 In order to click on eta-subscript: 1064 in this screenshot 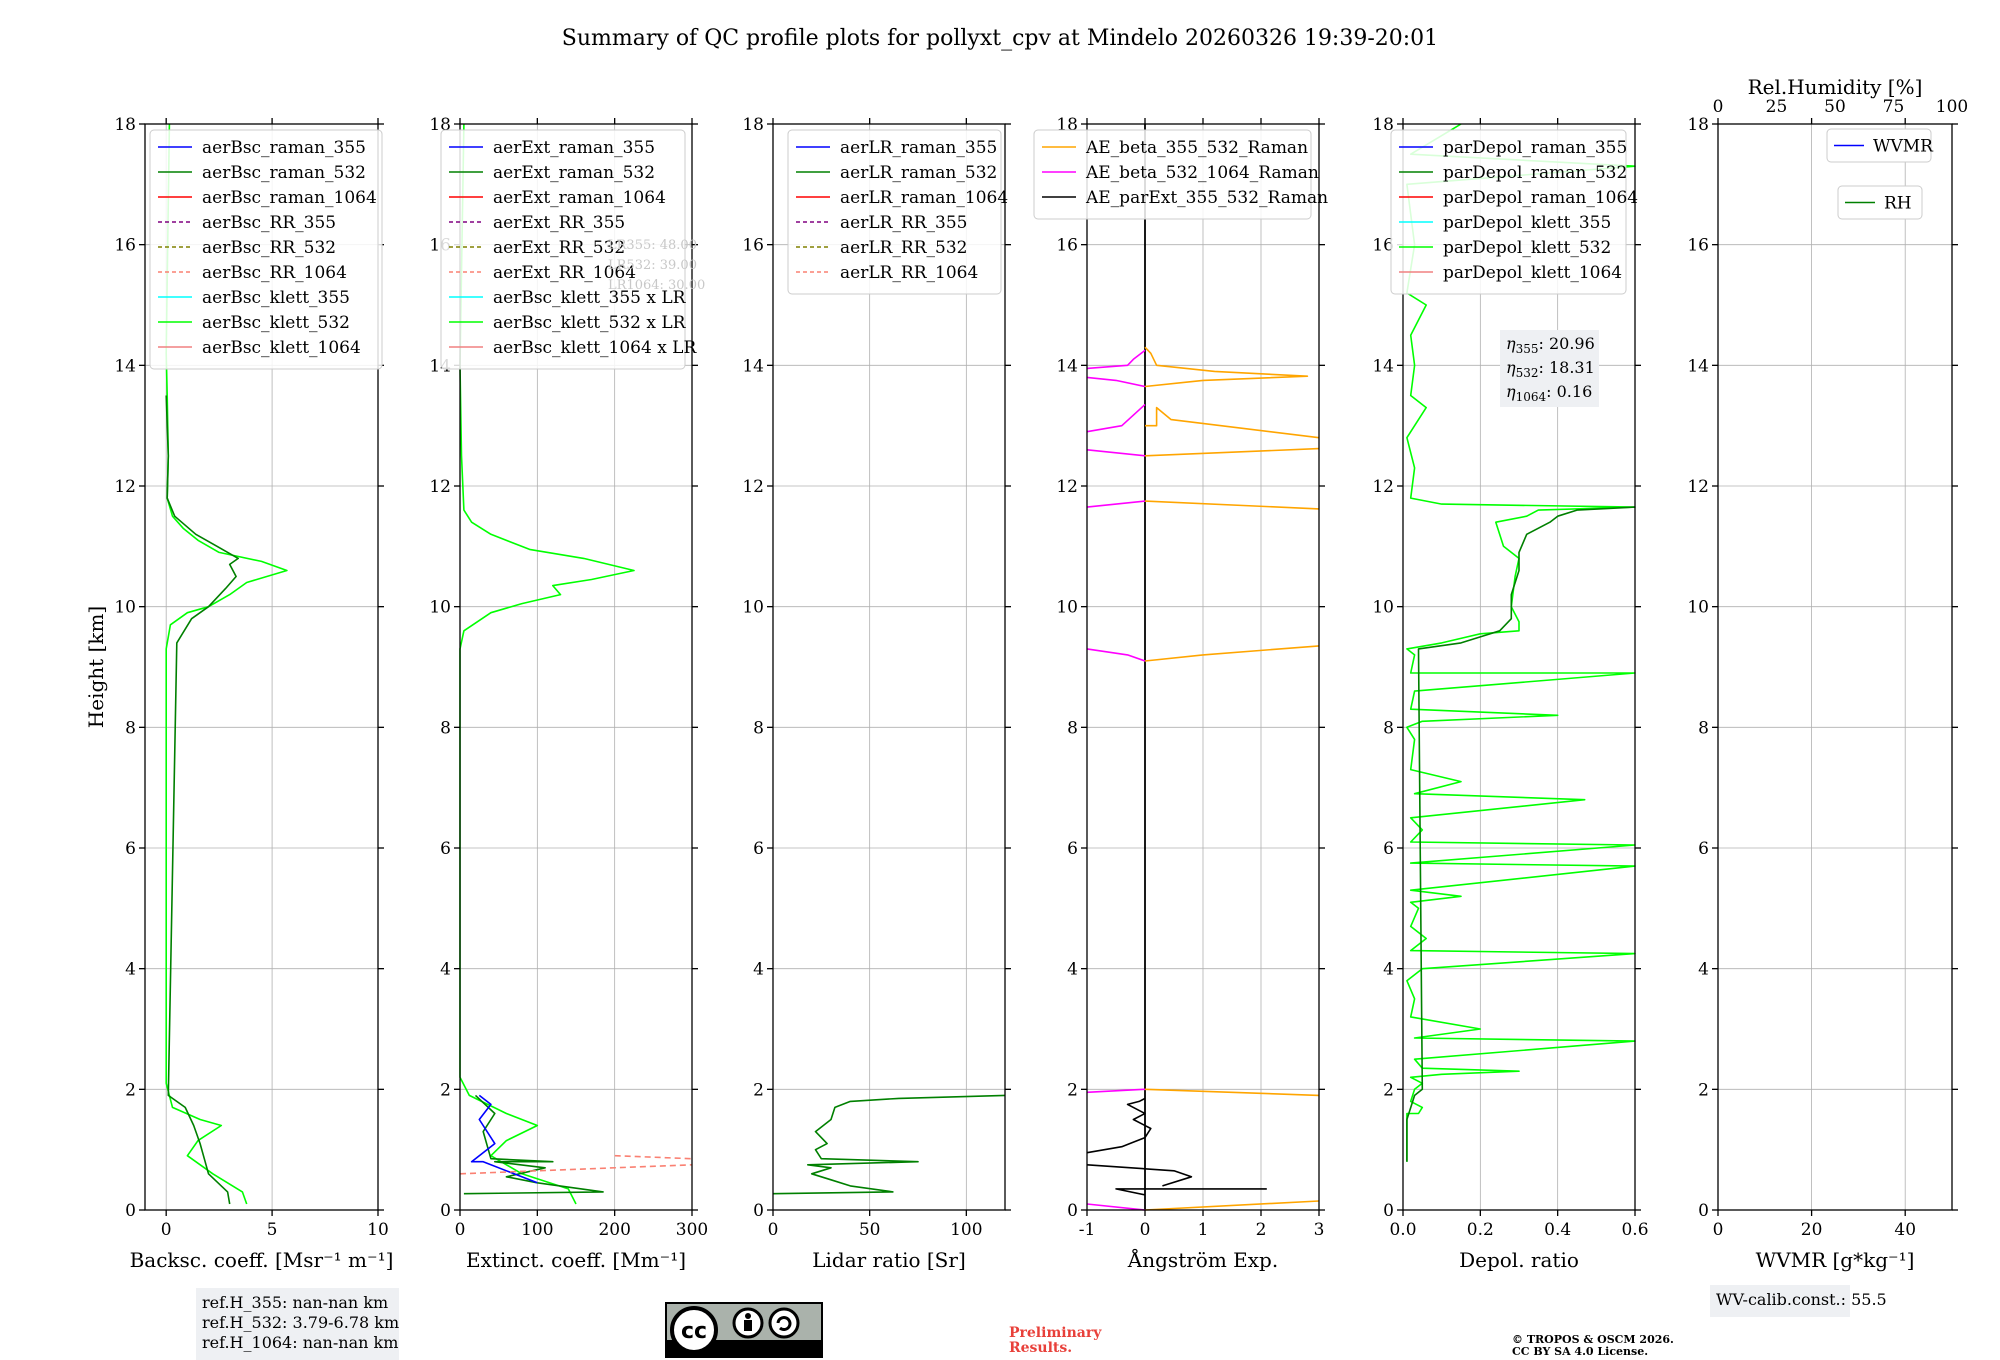, I will do `click(1531, 397)`.